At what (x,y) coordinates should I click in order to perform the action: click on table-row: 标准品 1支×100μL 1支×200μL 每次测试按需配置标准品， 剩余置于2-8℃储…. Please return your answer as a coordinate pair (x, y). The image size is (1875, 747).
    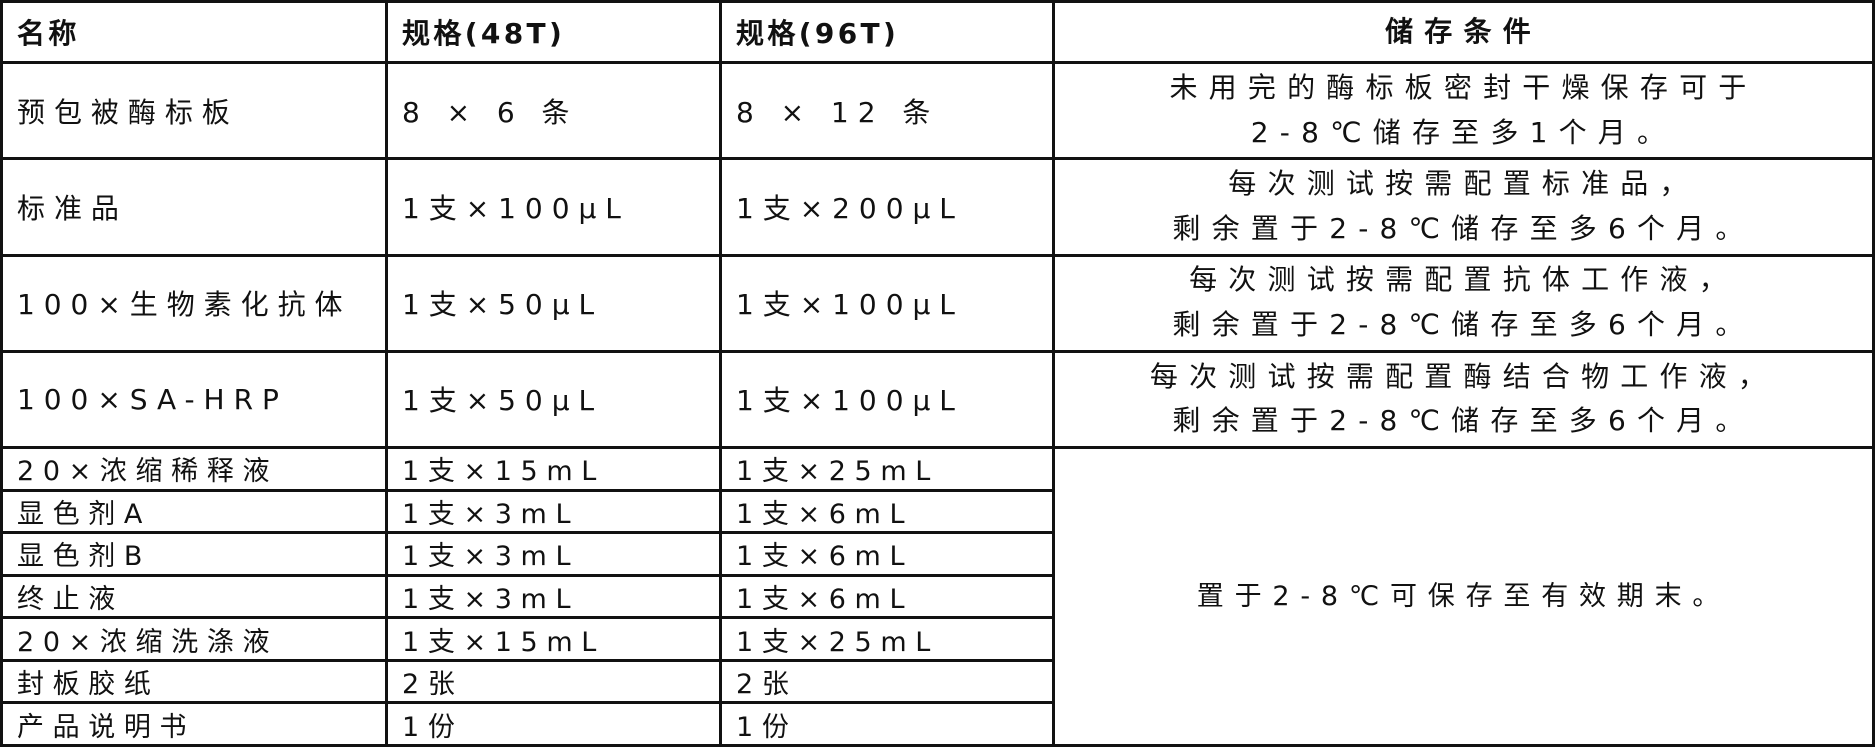
    Looking at the image, I should click on (937, 207).